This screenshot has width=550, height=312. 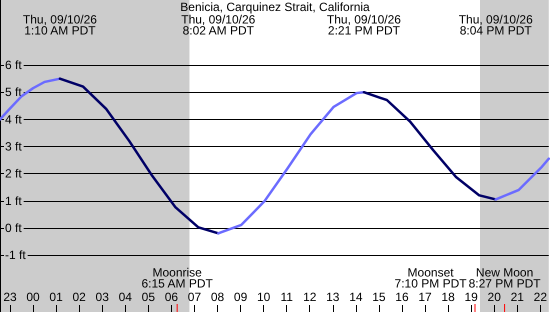 What do you see at coordinates (471, 297) in the screenshot?
I see `x-tick-label: 19` at bounding box center [471, 297].